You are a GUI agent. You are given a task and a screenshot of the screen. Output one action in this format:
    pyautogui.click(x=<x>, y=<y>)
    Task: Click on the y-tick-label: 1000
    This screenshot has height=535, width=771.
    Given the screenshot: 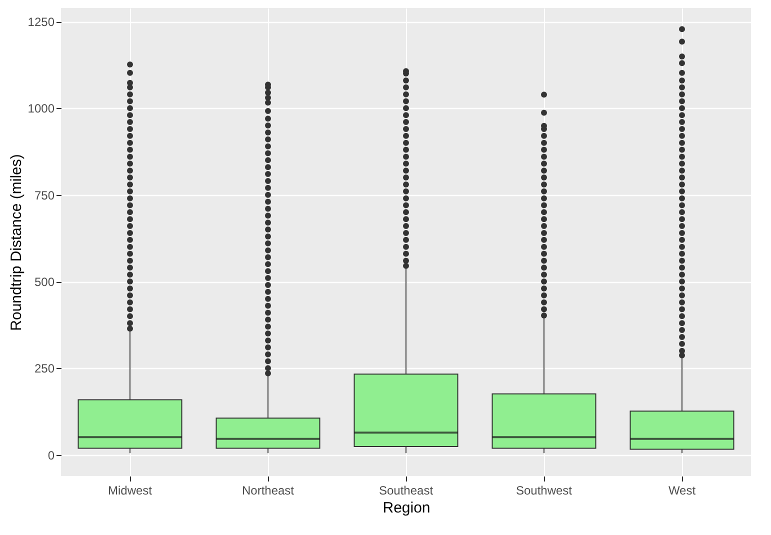 What is the action you would take?
    pyautogui.click(x=41, y=109)
    